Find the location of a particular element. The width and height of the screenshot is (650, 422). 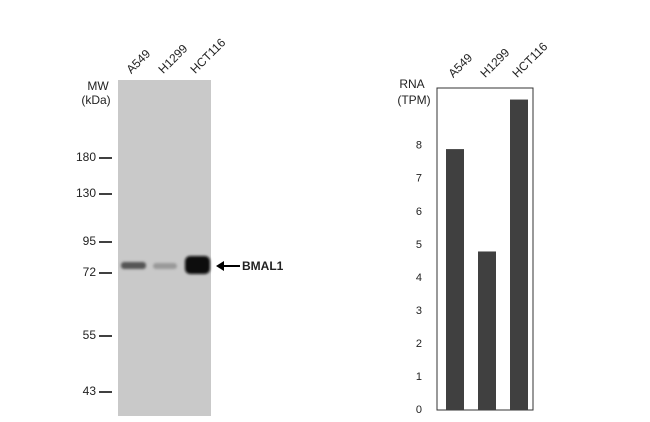

band-label: BMAL1 is located at coordinates (263, 266).